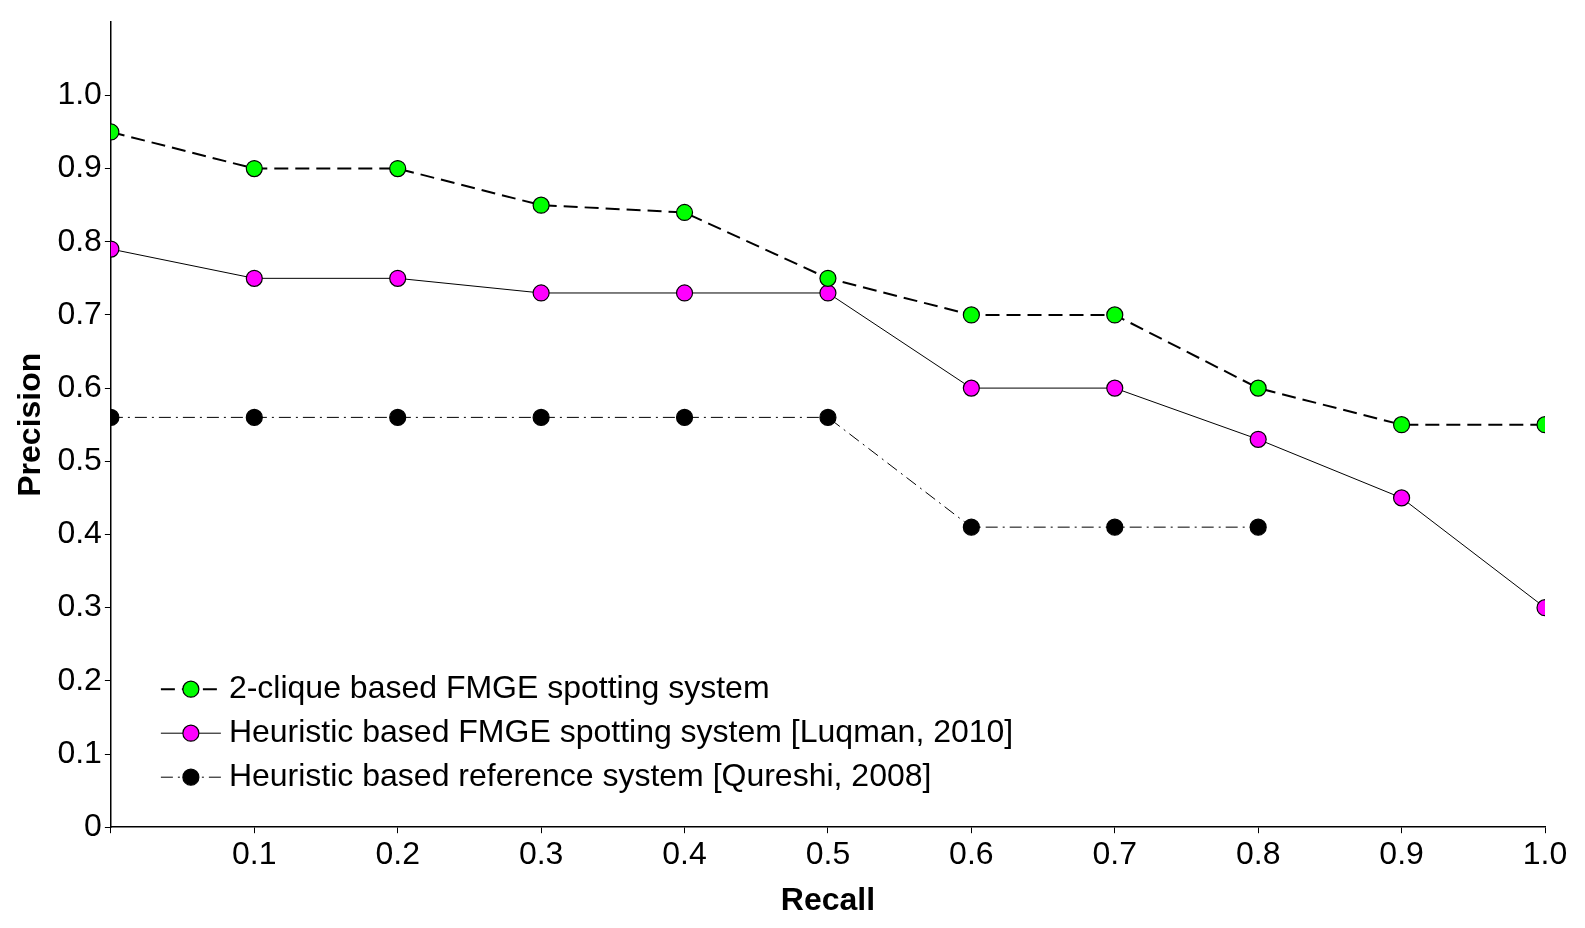 The width and height of the screenshot is (1585, 928). What do you see at coordinates (79, 751) in the screenshot?
I see `y-tick-label: 0.1` at bounding box center [79, 751].